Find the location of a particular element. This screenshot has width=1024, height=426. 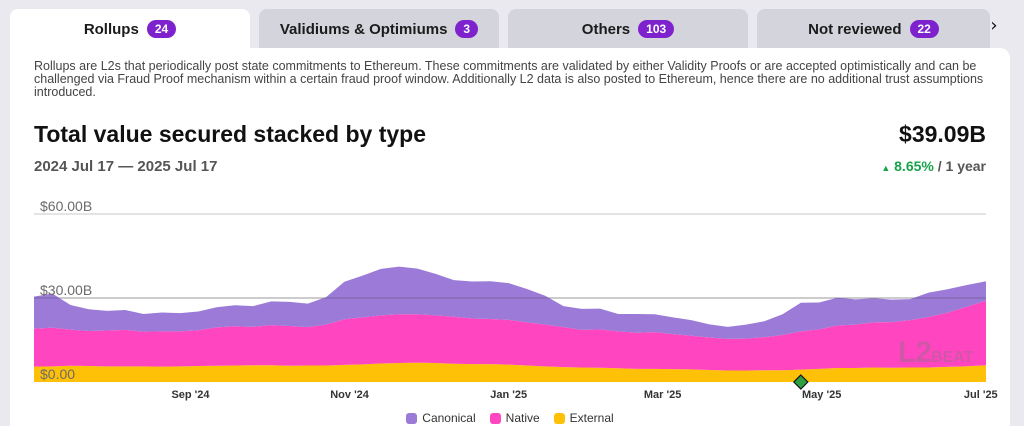

tab-others: Others 103 is located at coordinates (628, 29).